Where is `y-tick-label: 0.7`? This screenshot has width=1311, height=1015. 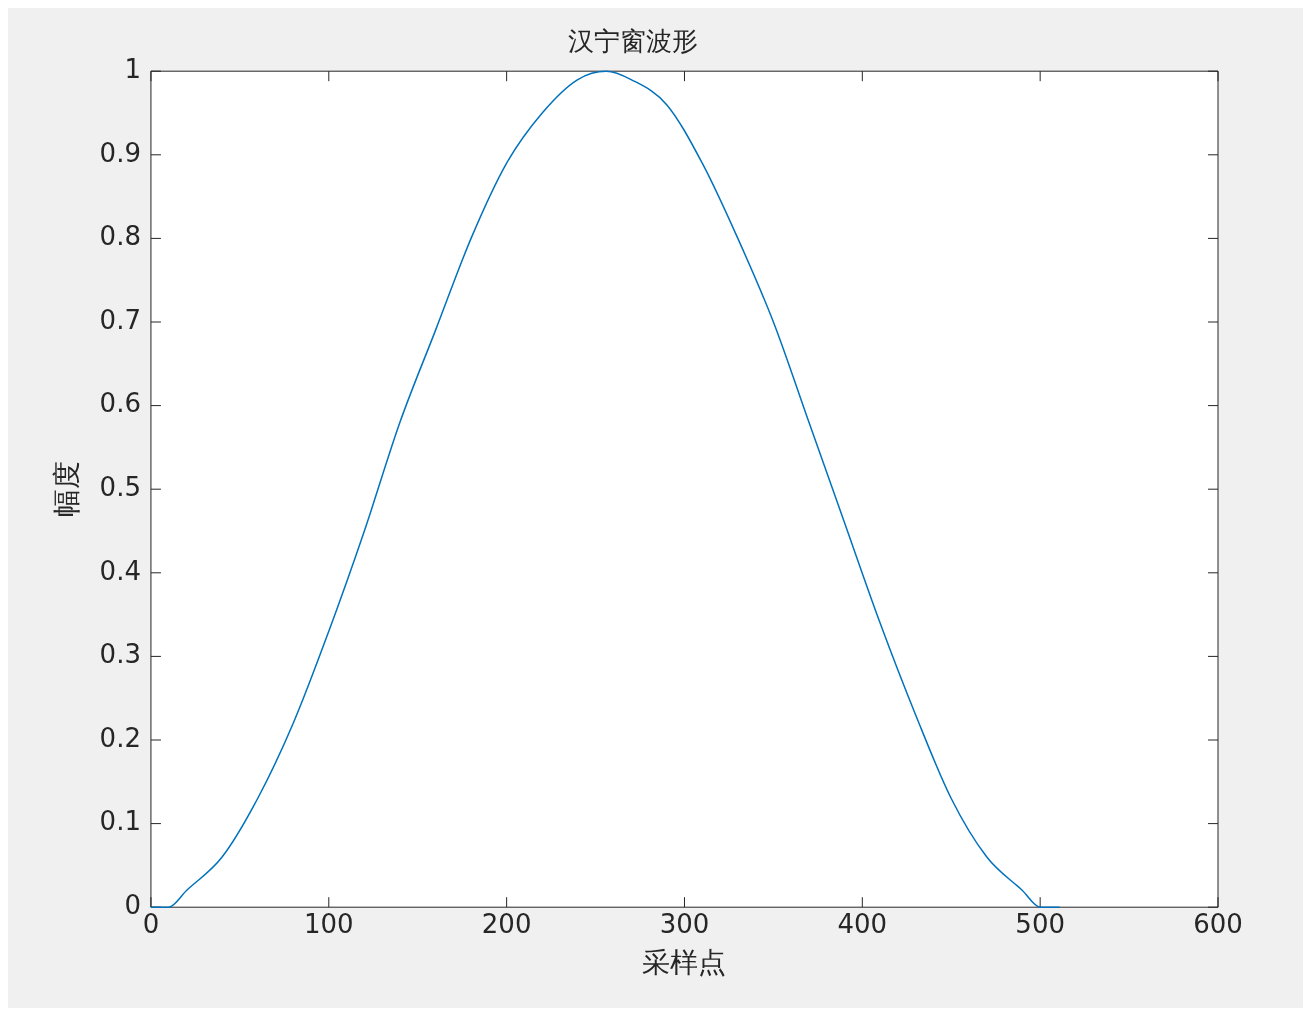 y-tick-label: 0.7 is located at coordinates (120, 319).